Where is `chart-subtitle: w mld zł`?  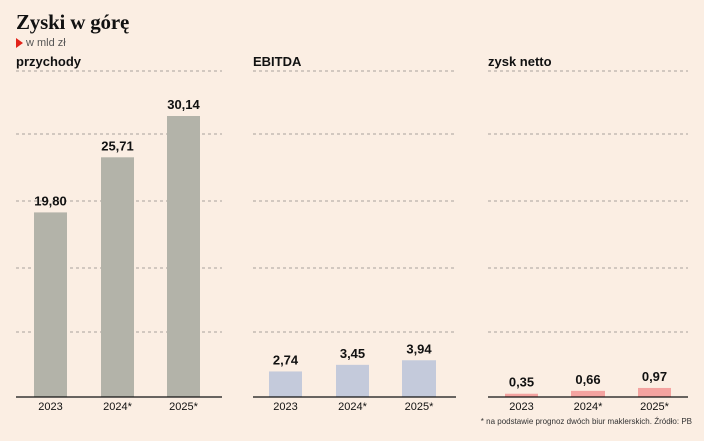 chart-subtitle: w mld zł is located at coordinates (41, 43).